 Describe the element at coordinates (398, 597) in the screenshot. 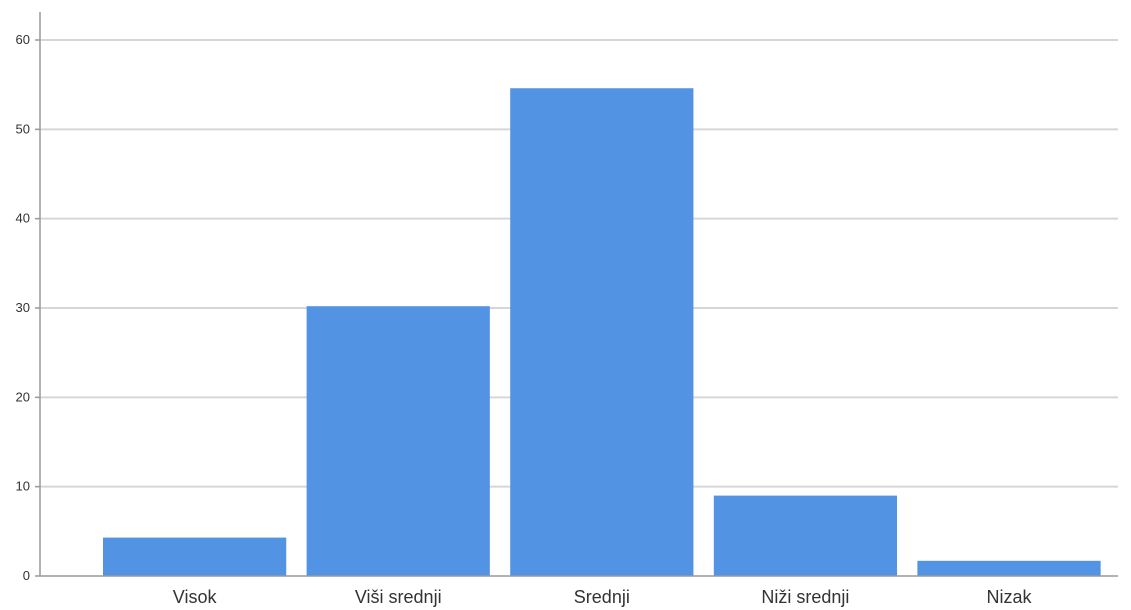

I see `x-category-label: Viši srednji` at that location.